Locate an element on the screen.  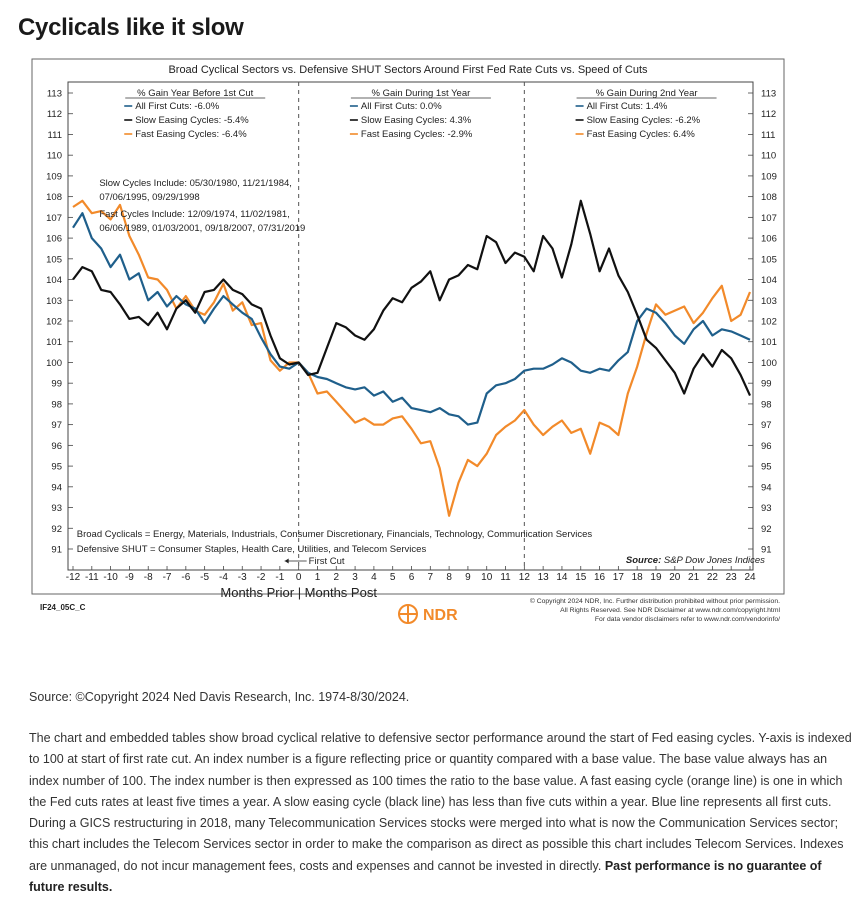
x-tick-label: -9 is located at coordinates (129, 577).